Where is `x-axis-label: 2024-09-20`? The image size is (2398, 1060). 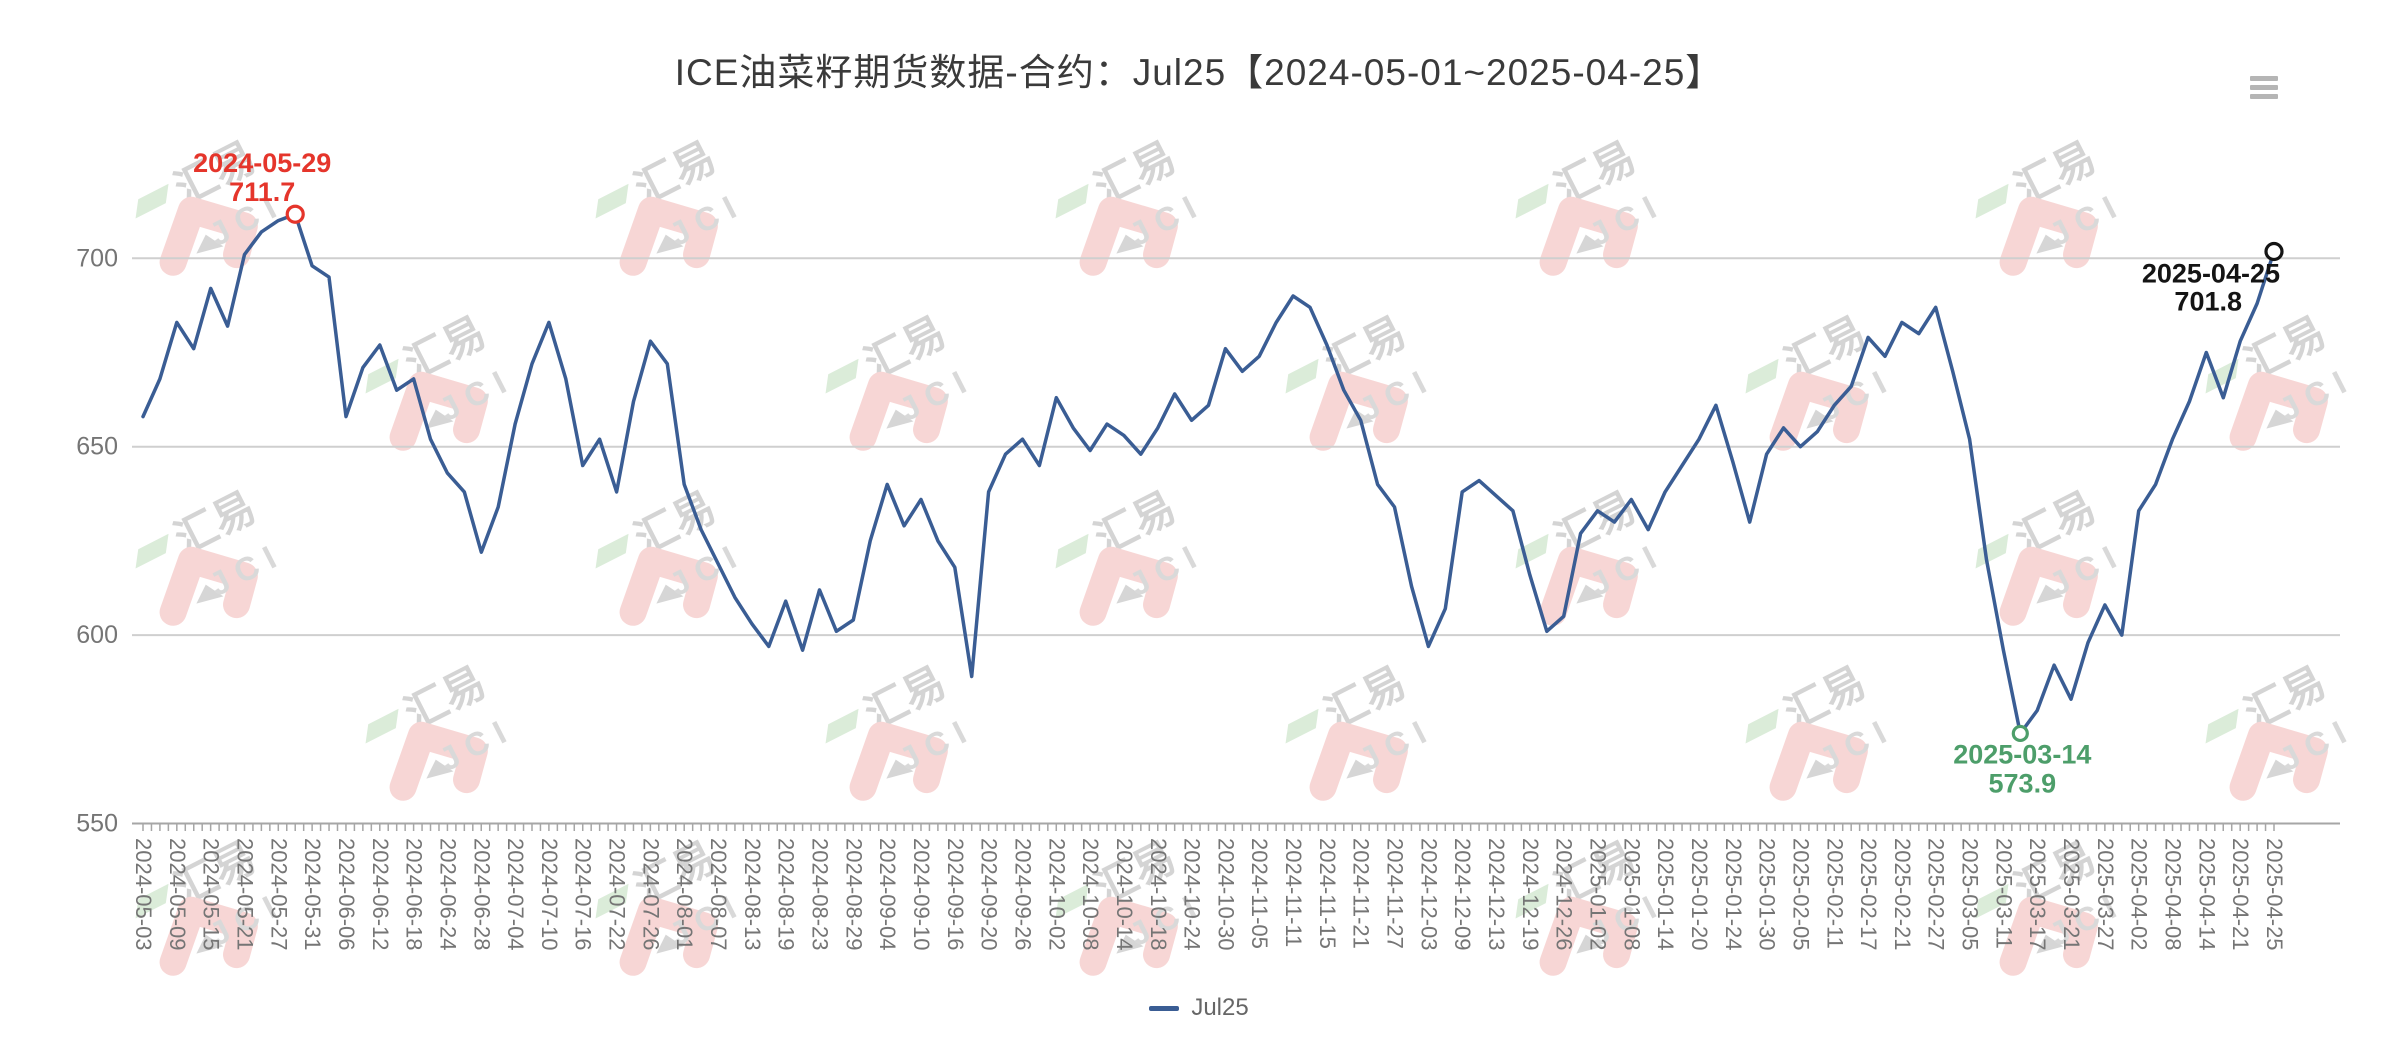 x-axis-label: 2024-09-20 is located at coordinates (989, 894).